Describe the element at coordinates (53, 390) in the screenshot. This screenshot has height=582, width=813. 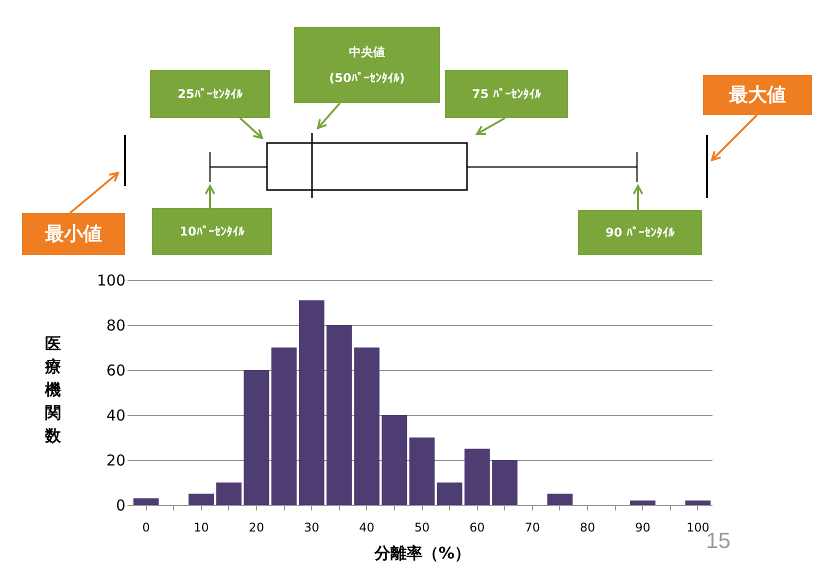
I see `y-axis-title: 医療機関数` at that location.